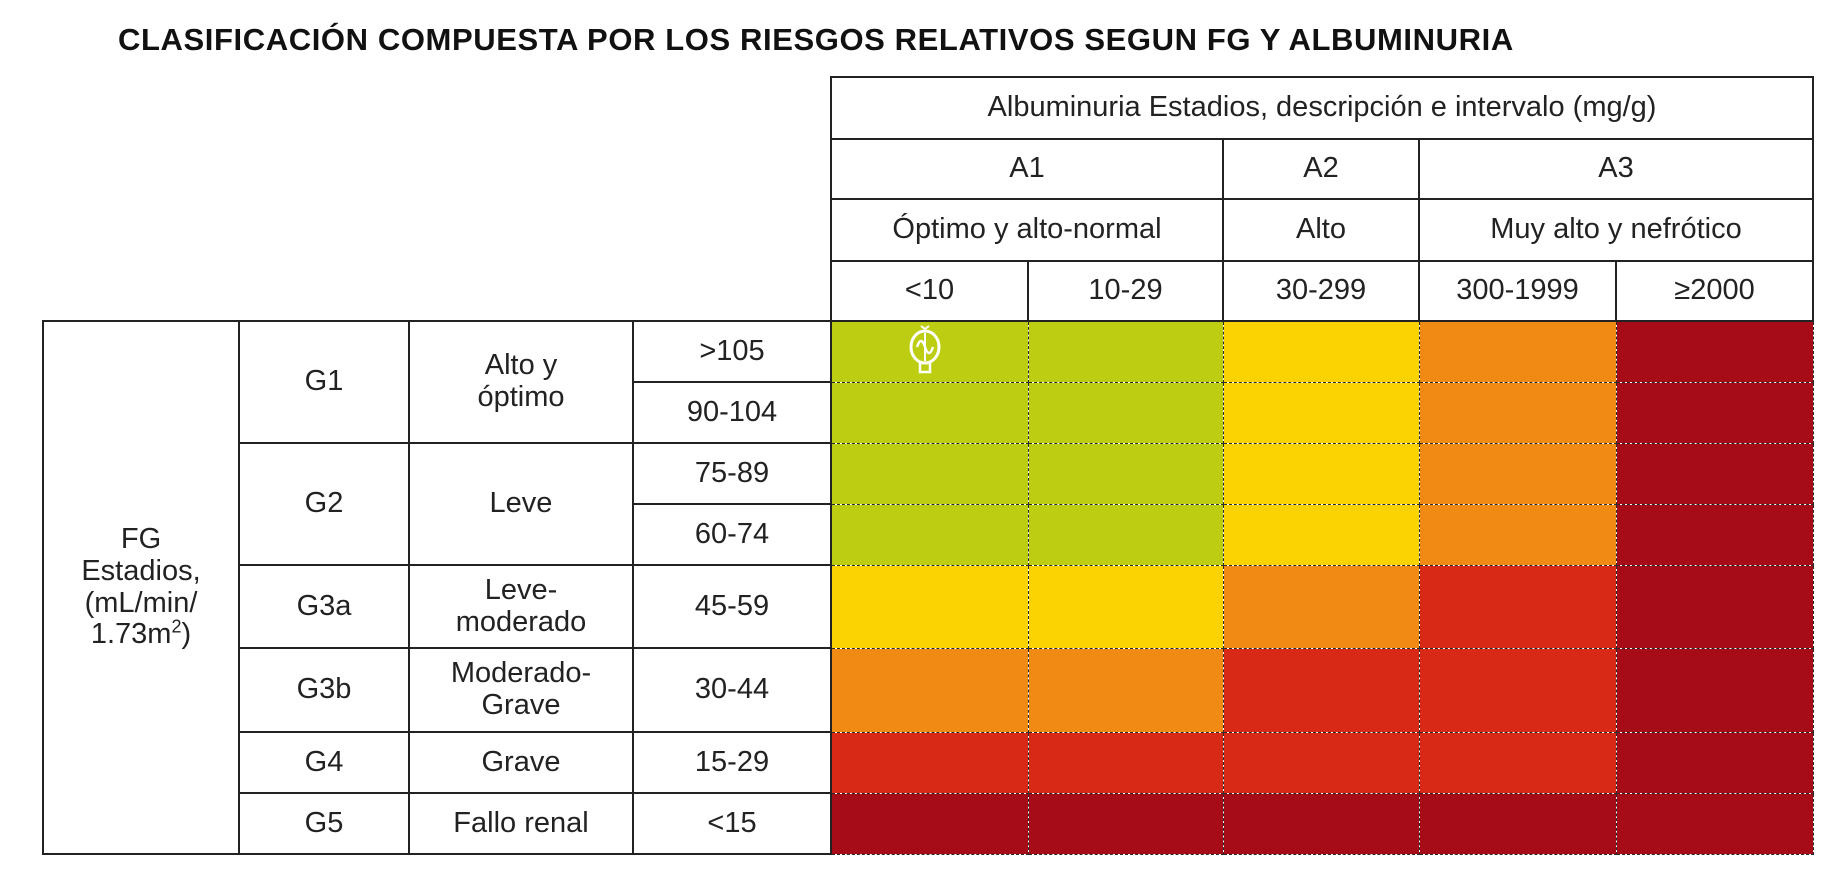  I want to click on description-line: Leve, so click(521, 503).